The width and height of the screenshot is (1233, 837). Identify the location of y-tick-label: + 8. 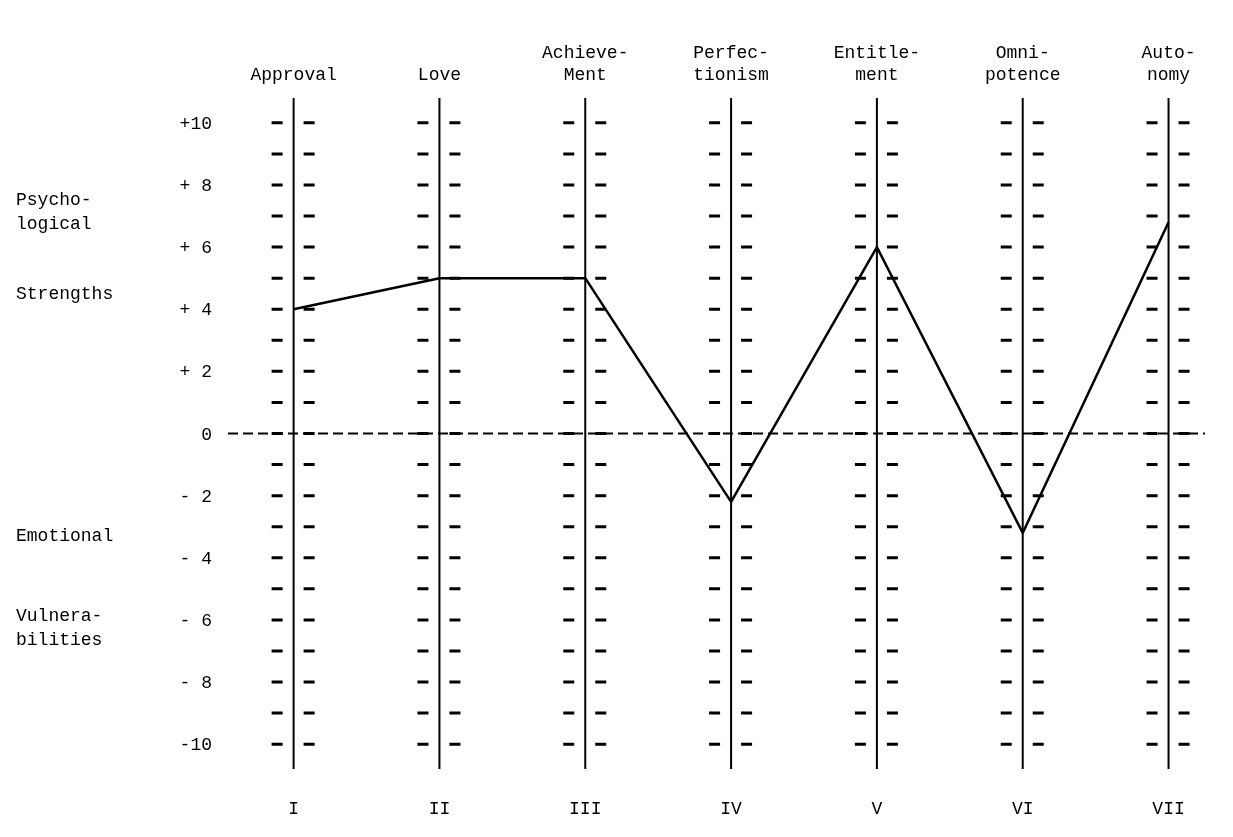
(195, 185).